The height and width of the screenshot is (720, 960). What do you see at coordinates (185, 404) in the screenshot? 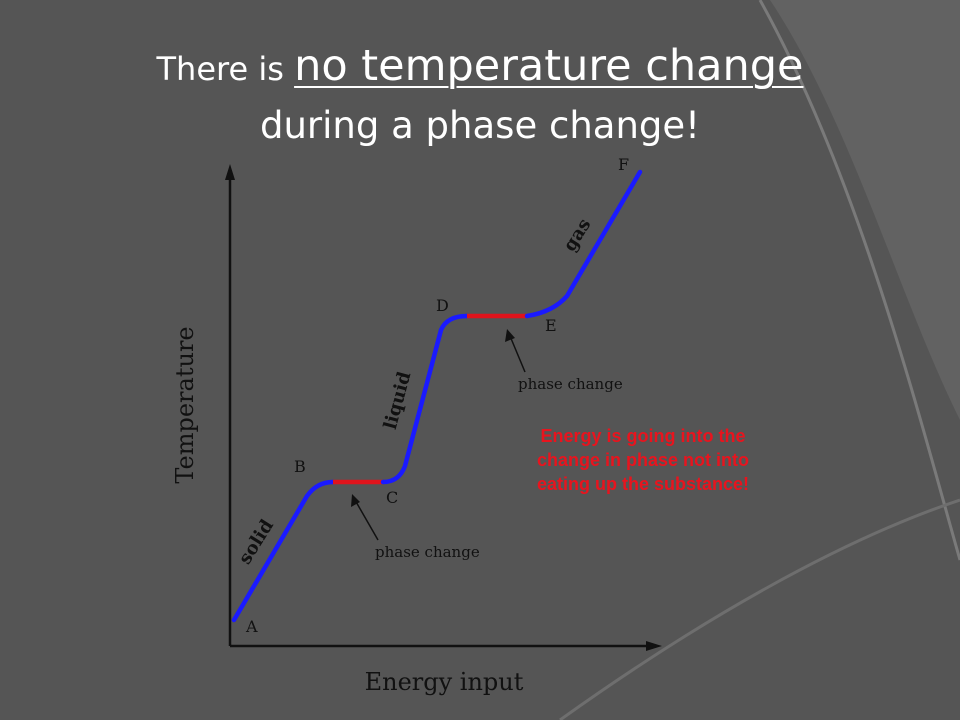
I see `y-axis-label: Temperature` at bounding box center [185, 404].